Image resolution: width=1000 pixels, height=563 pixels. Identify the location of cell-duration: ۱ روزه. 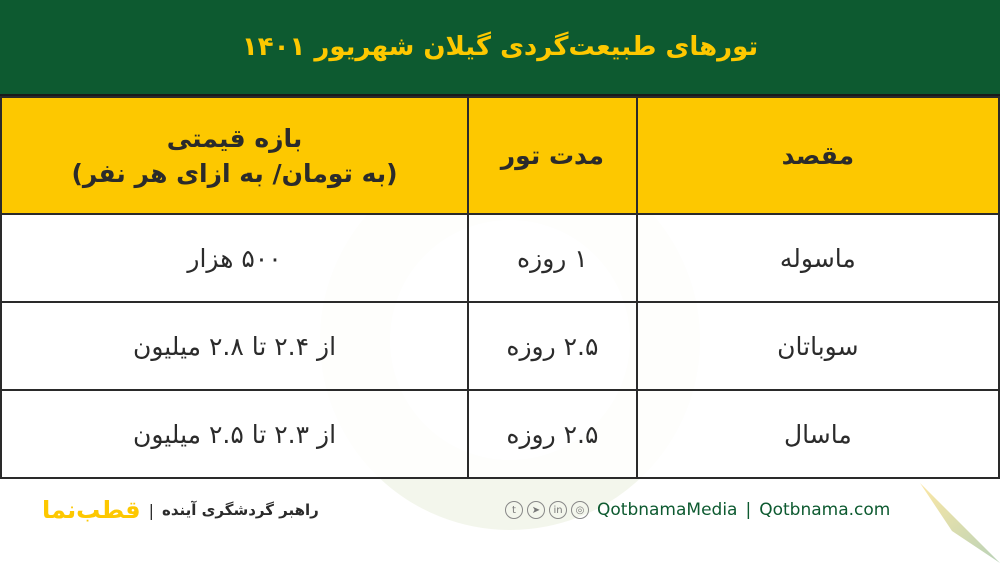
(552, 258).